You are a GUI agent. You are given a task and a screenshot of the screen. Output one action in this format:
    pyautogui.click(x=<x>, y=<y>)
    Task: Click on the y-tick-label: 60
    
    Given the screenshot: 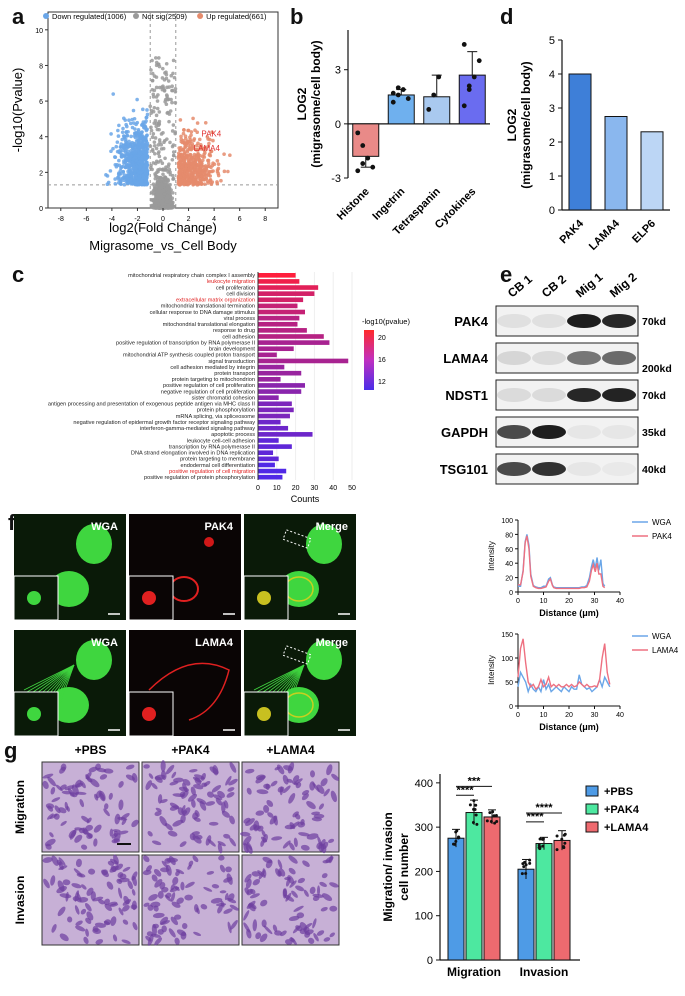 What is the action you would take?
    pyautogui.click(x=509, y=550)
    